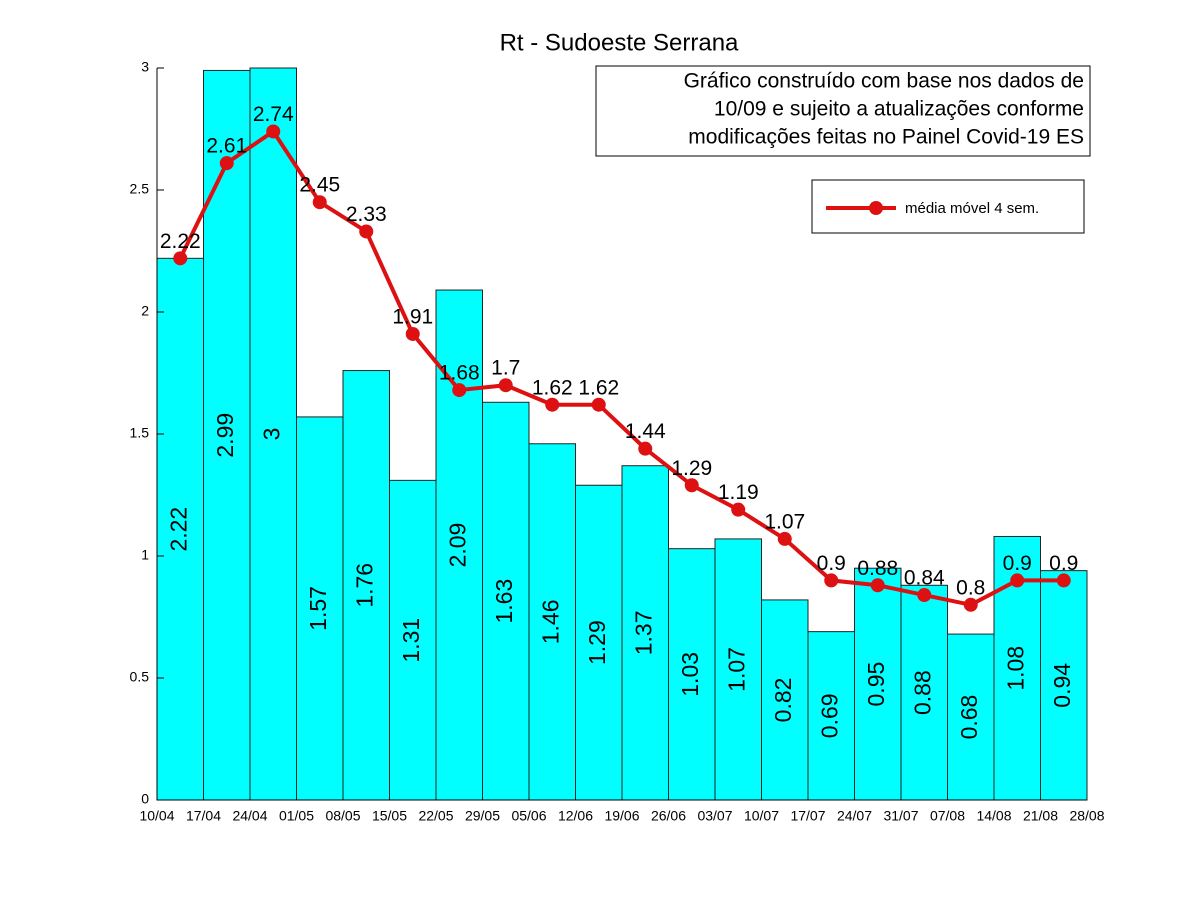 Image resolution: width=1200 pixels, height=900 pixels. I want to click on bar-value-label: 1.29, so click(597, 642).